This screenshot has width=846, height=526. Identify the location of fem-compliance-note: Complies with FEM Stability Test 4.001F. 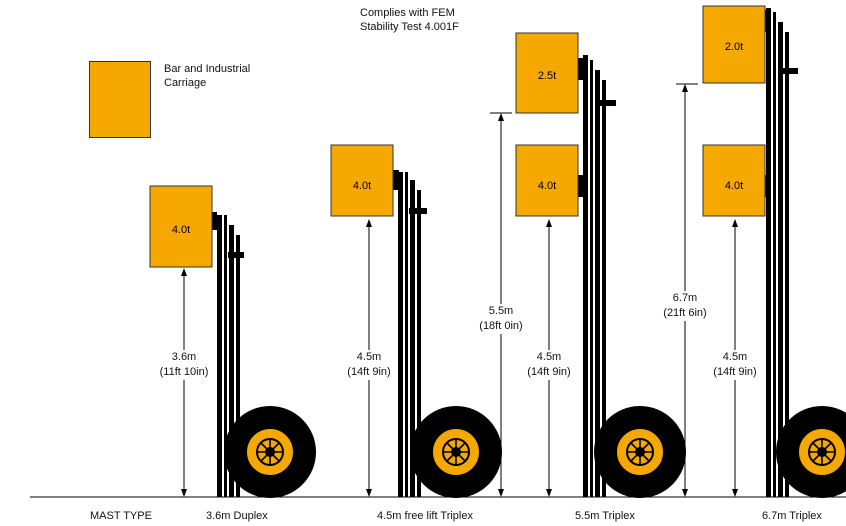
(409, 20).